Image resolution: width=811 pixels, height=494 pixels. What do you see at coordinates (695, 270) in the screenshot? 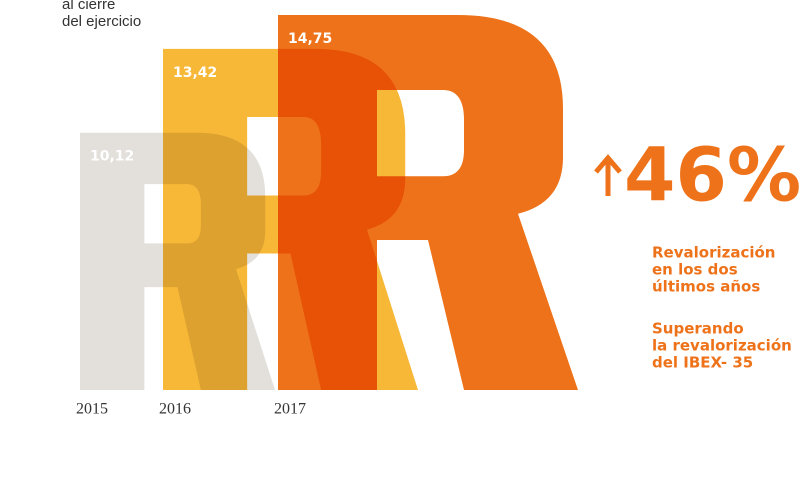
I see `side-text: en los dos` at bounding box center [695, 270].